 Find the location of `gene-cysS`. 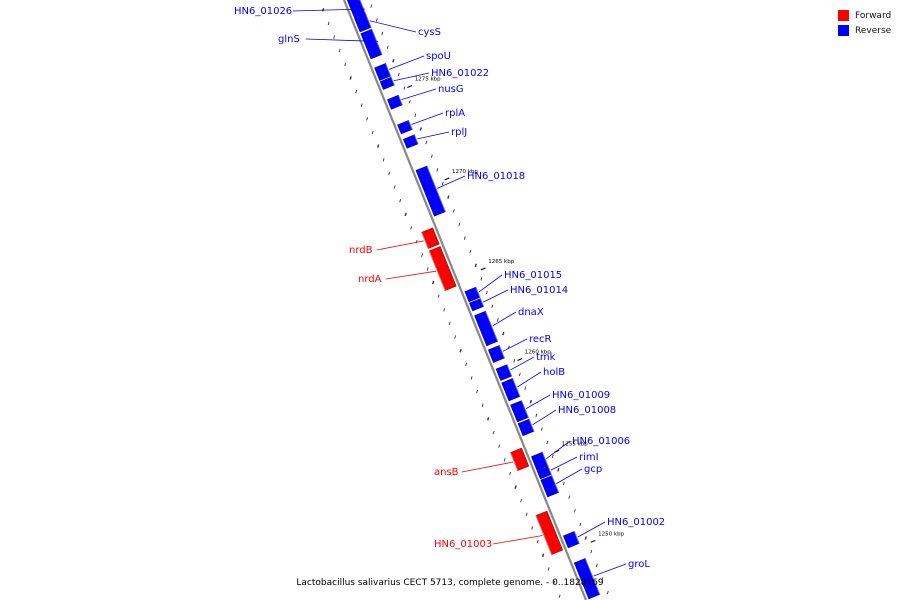

gene-cysS is located at coordinates (363, 23).